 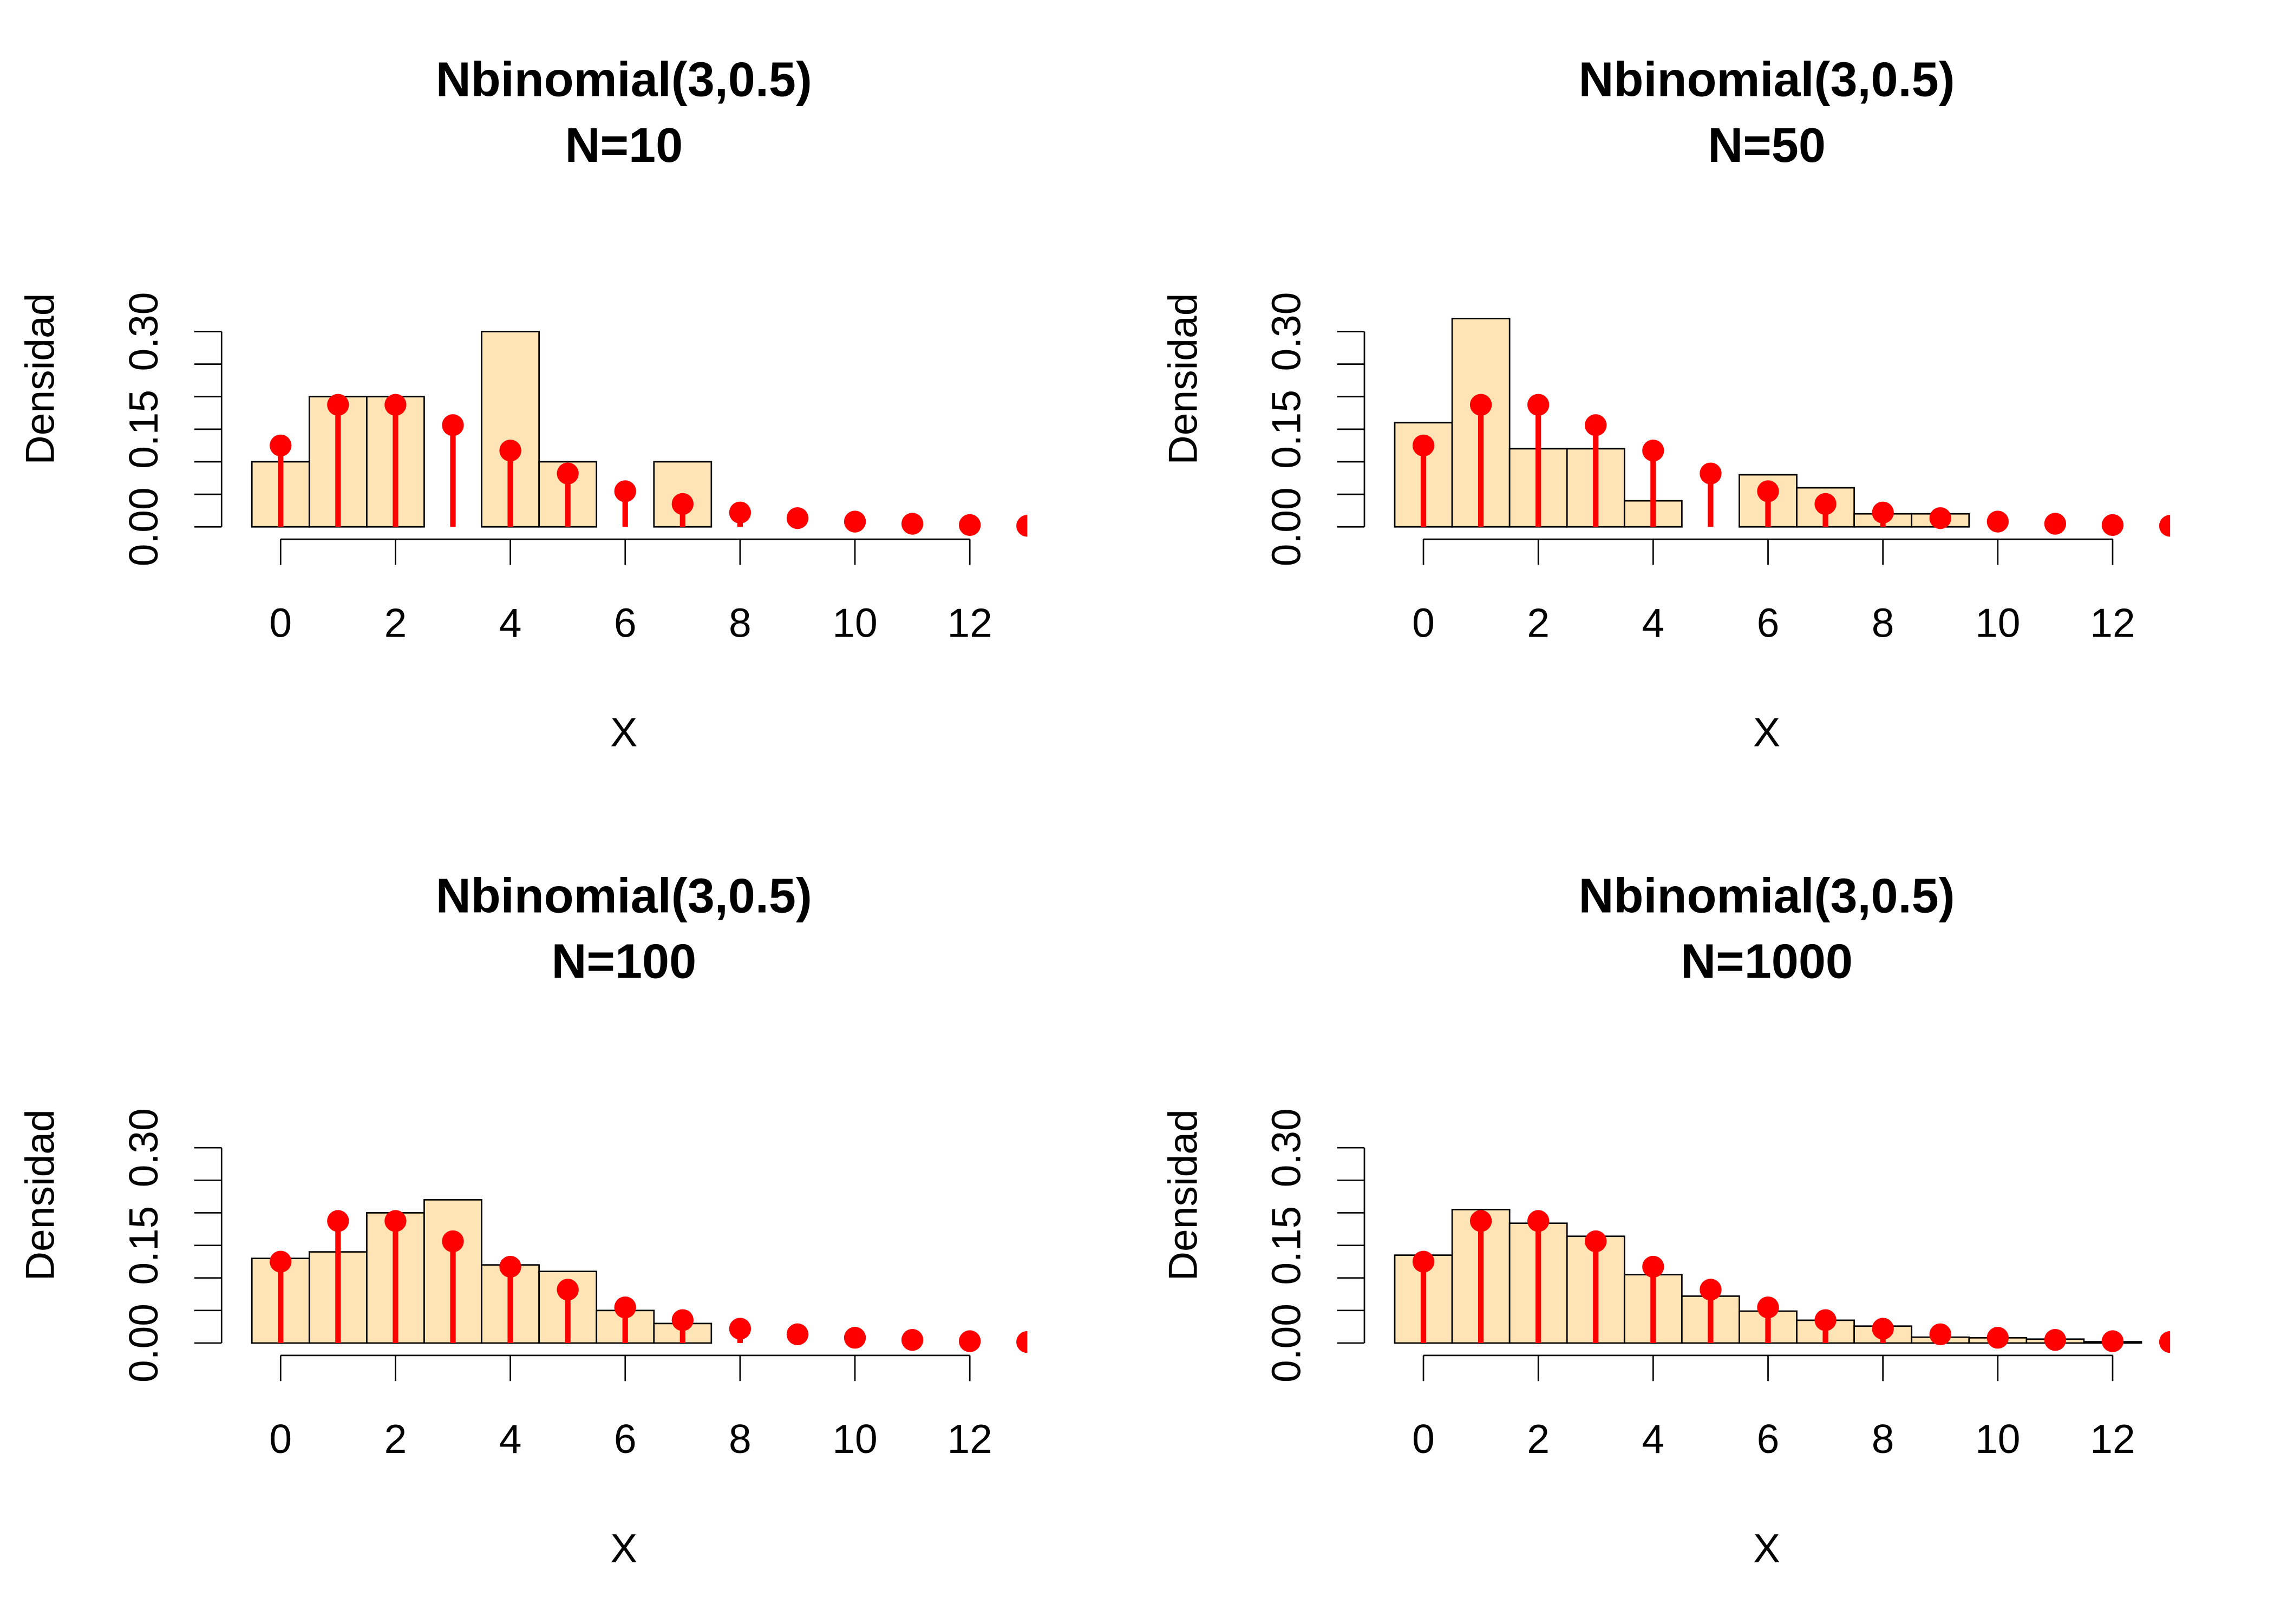 I want to click on chart-title-line-2: N=10, so click(x=624, y=146).